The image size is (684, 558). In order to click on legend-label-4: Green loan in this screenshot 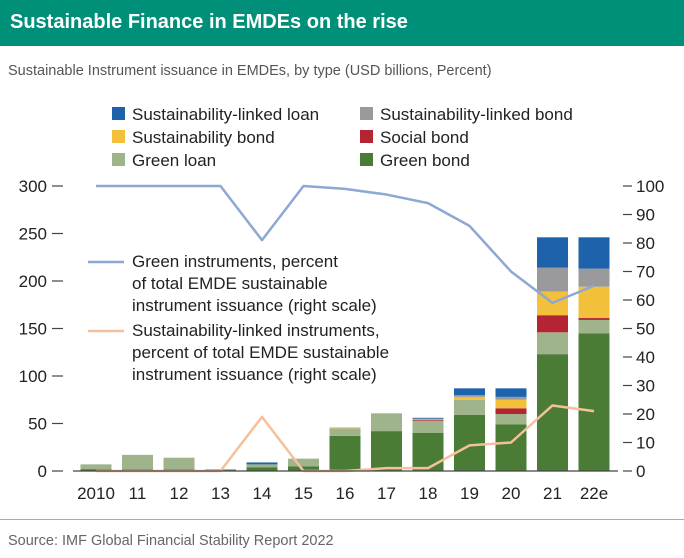, I will do `click(174, 160)`.